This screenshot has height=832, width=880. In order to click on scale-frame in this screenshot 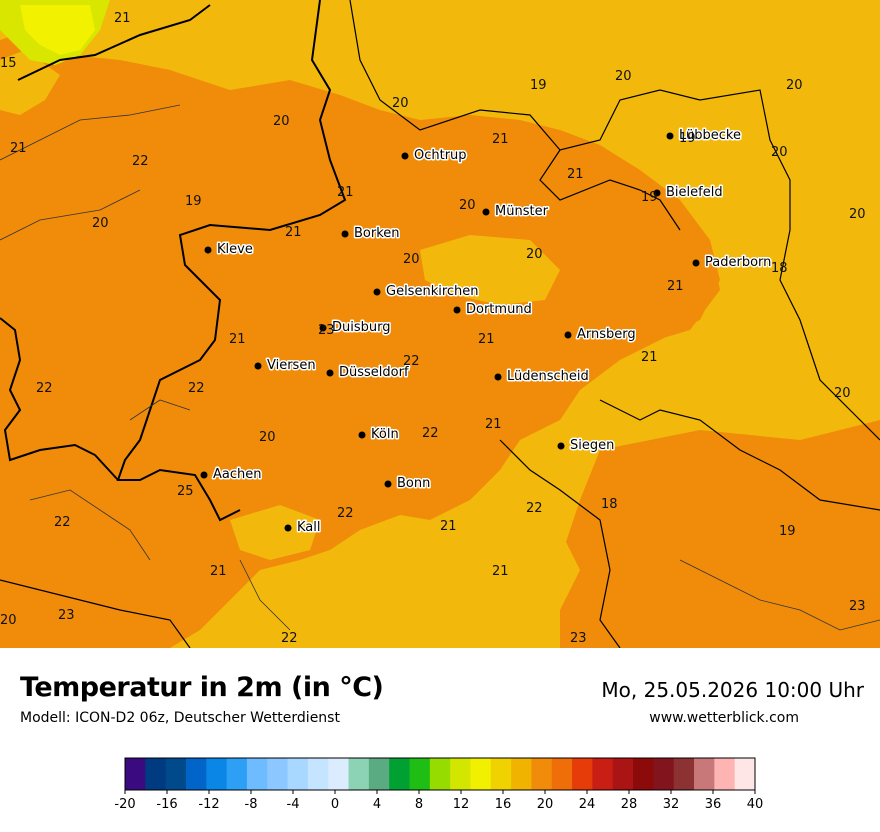, I will do `click(440, 774)`.